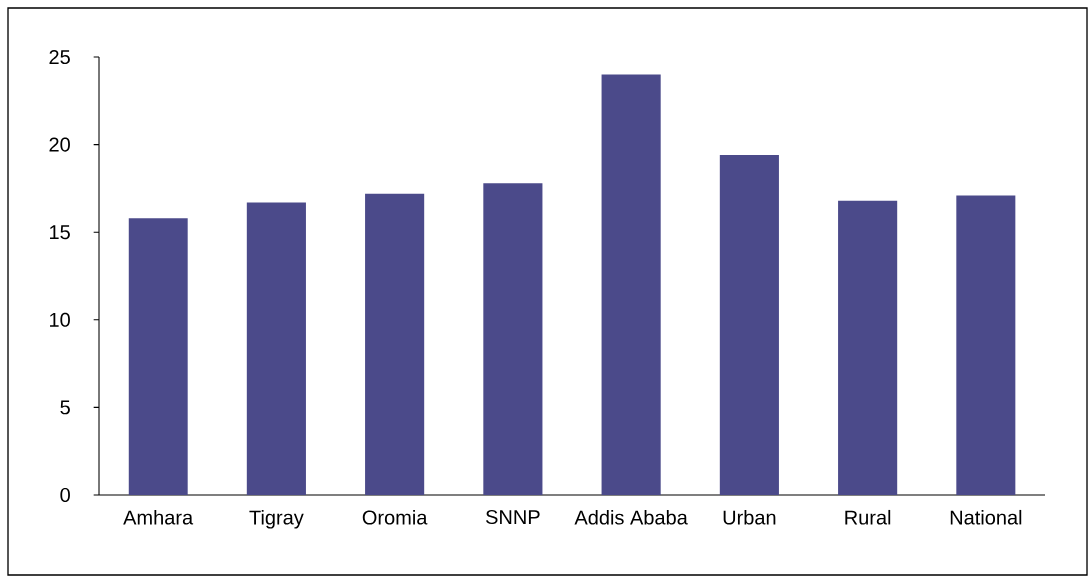 This screenshot has height=576, width=1088. Describe the element at coordinates (276, 519) in the screenshot. I see `x-tick-label: Tigray` at that location.